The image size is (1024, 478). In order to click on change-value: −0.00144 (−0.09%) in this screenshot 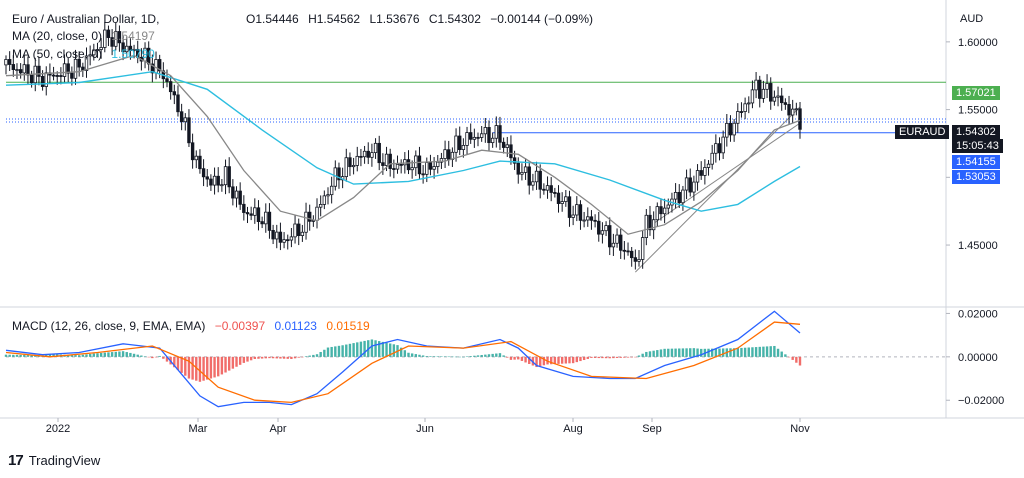, I will do `click(541, 19)`.